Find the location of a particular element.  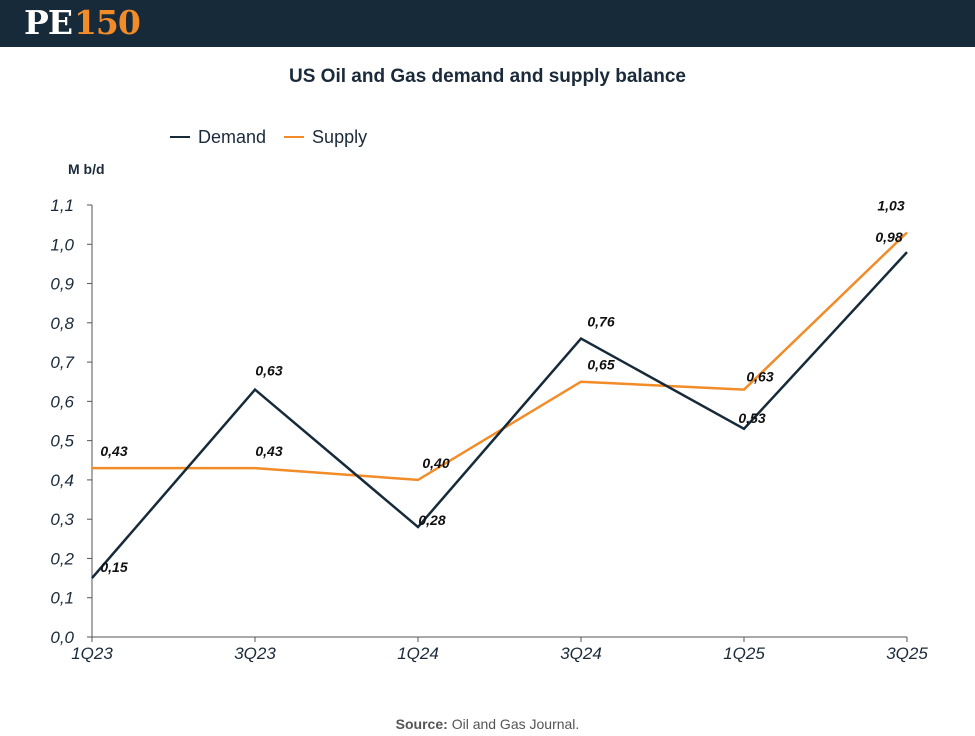

y-tick-label: 0,1 is located at coordinates (62, 598).